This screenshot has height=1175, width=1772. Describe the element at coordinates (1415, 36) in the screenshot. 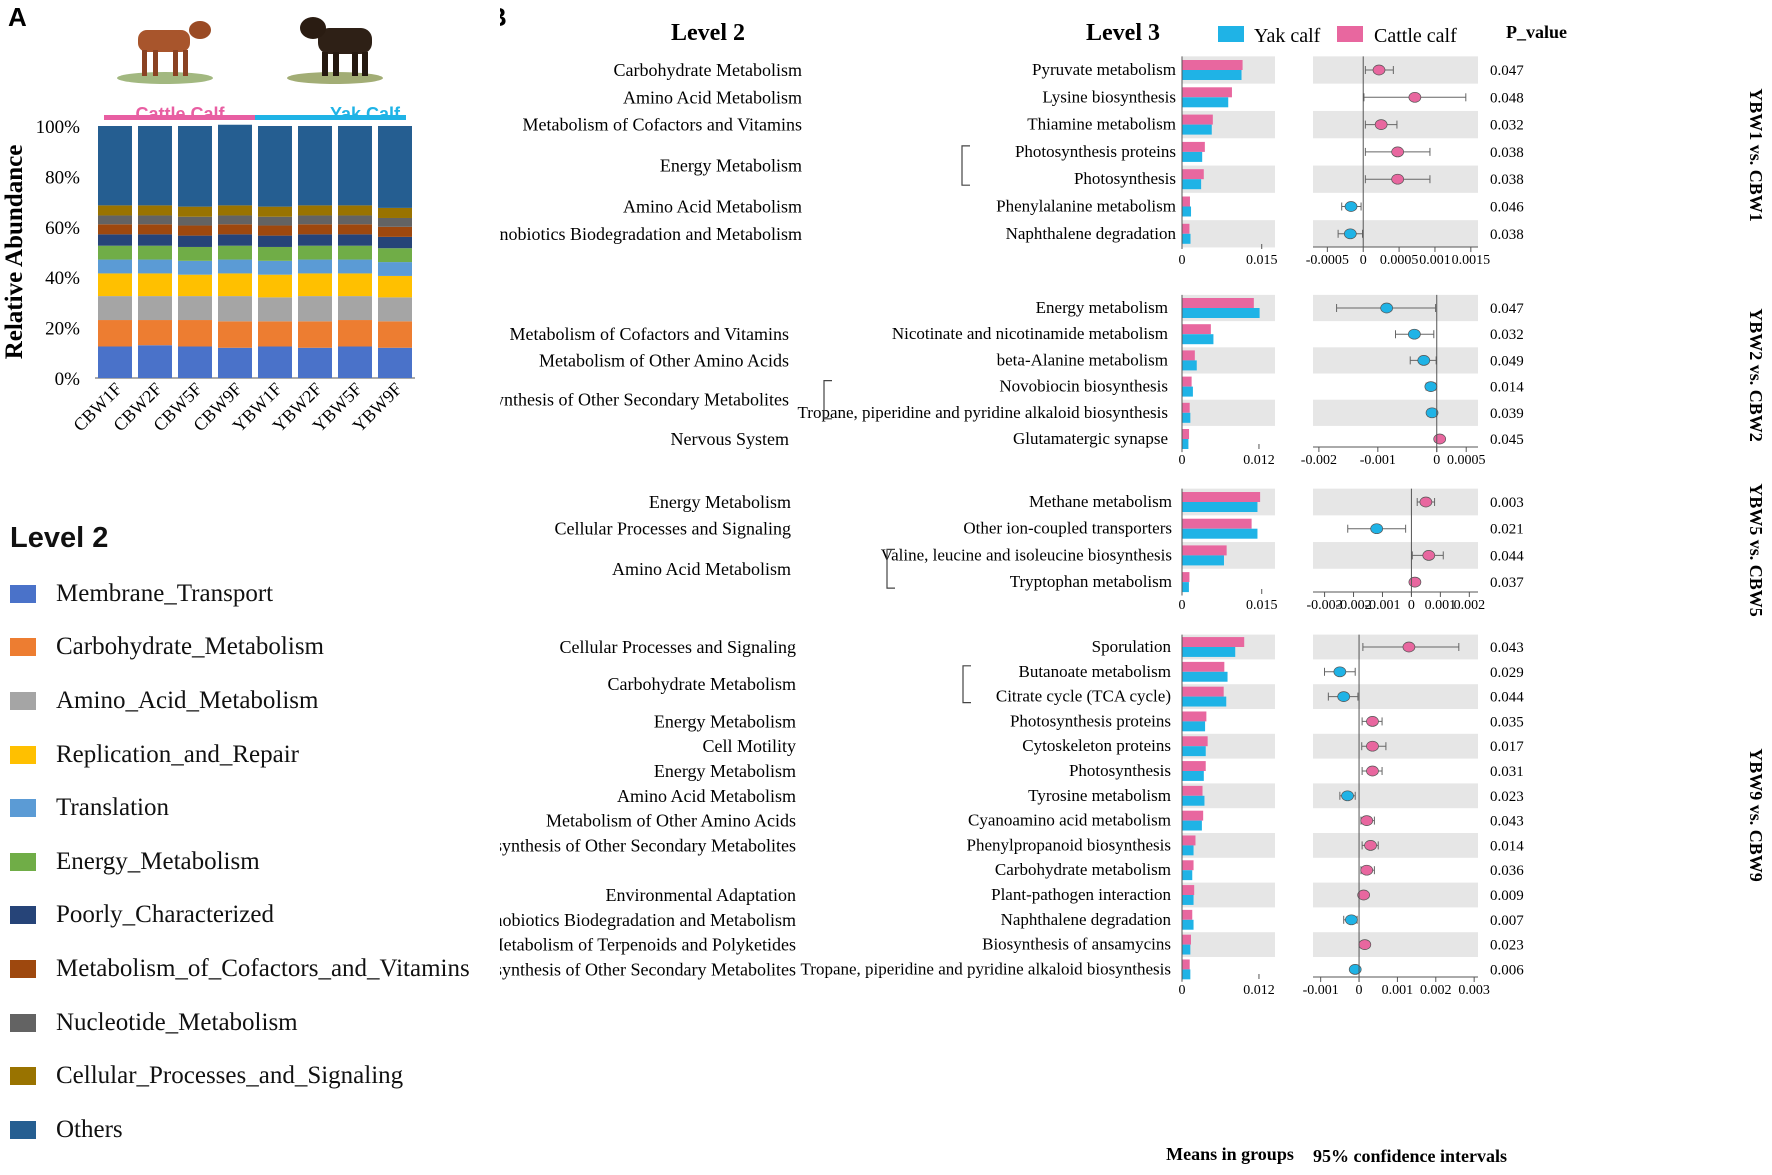

I see `legend-cattle-label: Cattle calf` at that location.